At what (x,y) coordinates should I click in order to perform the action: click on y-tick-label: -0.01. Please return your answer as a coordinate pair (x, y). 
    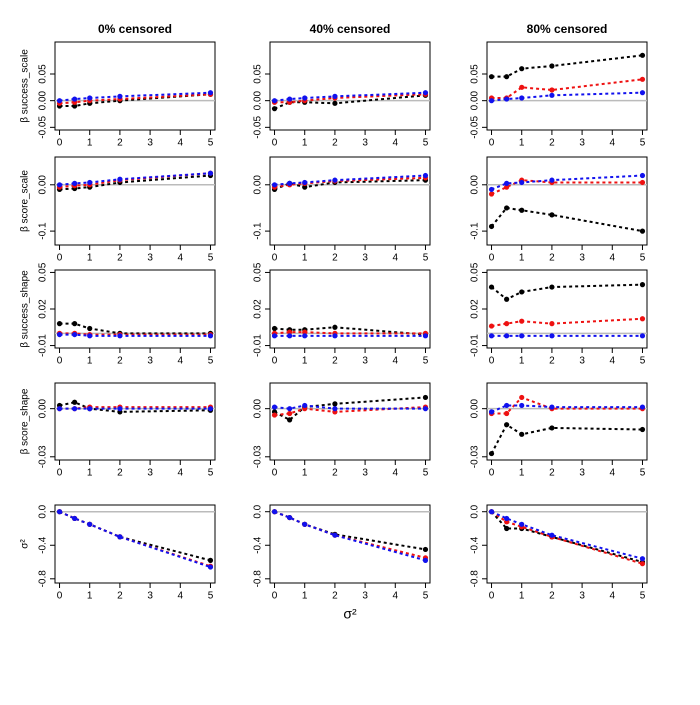
    Looking at the image, I should click on (475, 345).